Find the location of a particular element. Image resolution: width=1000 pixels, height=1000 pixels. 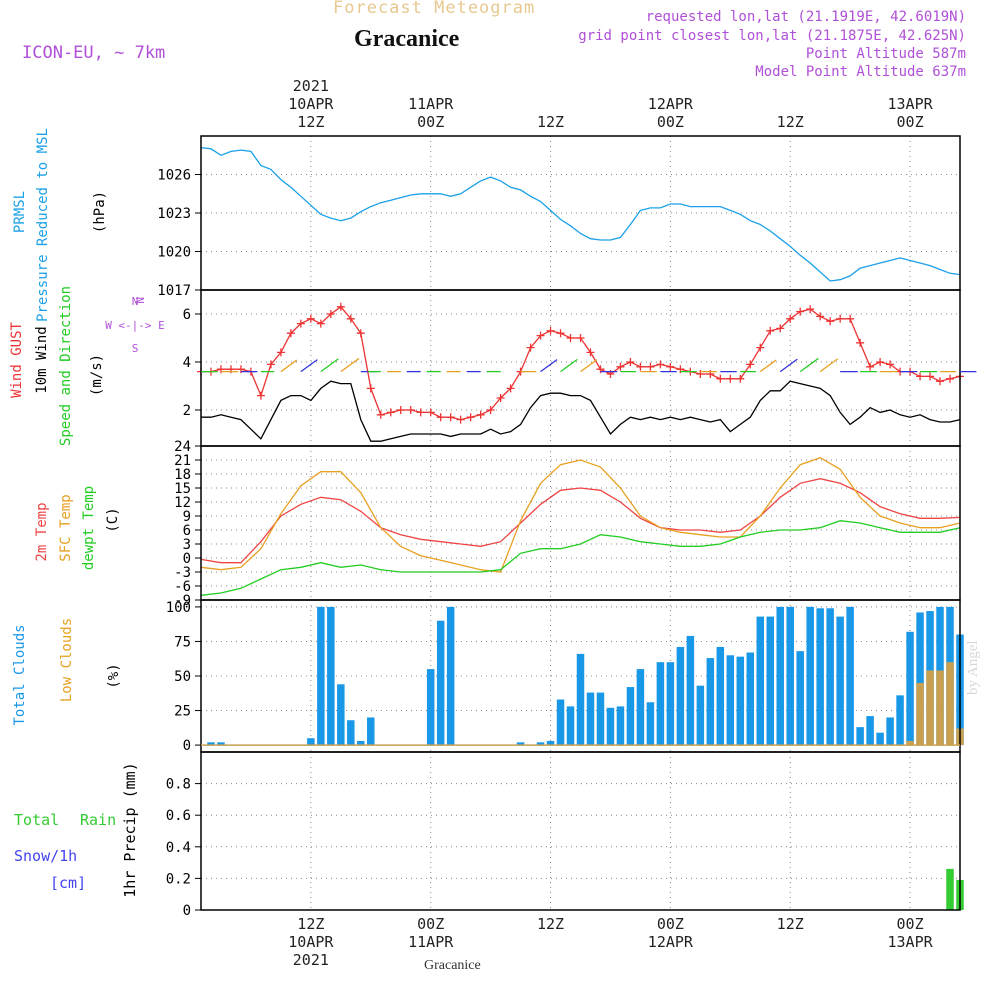

temp-label-dewpt: dewpt Temp is located at coordinates (89, 528).